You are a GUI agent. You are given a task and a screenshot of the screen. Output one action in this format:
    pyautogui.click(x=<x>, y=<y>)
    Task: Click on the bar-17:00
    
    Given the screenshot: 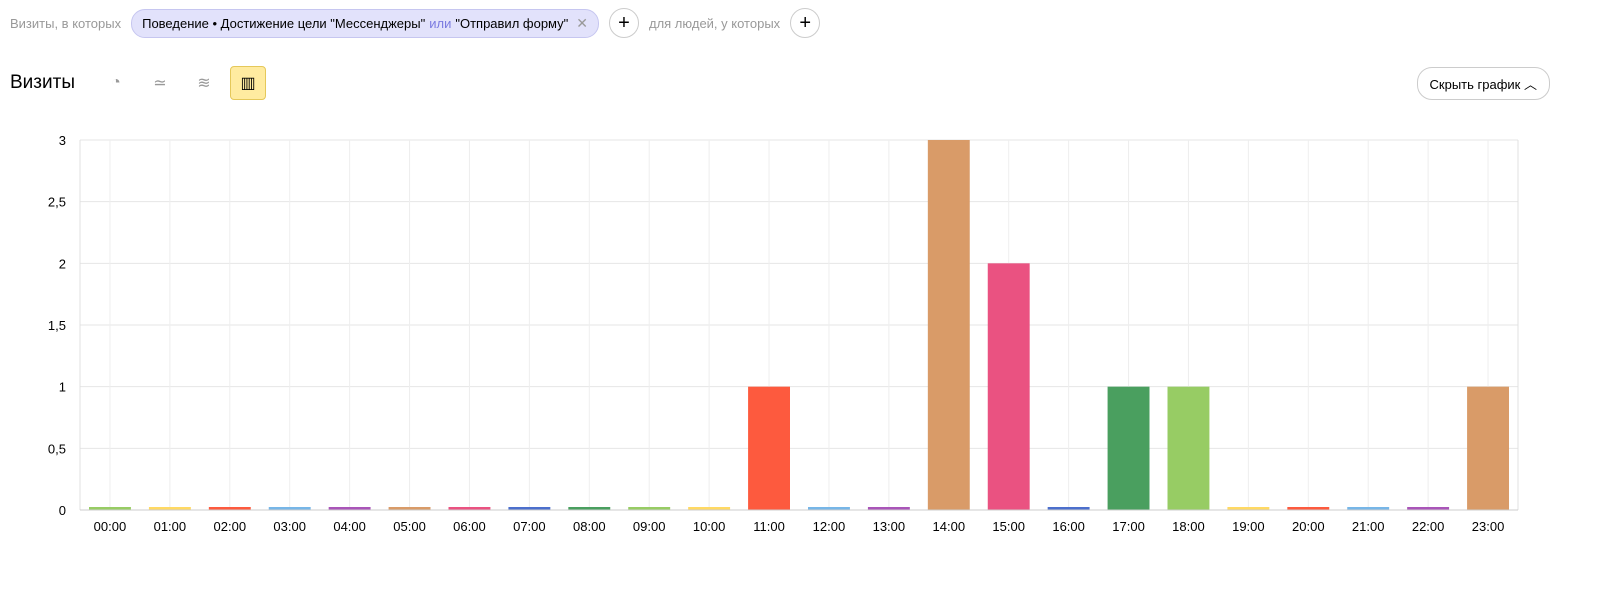 What is the action you would take?
    pyautogui.click(x=1128, y=448)
    